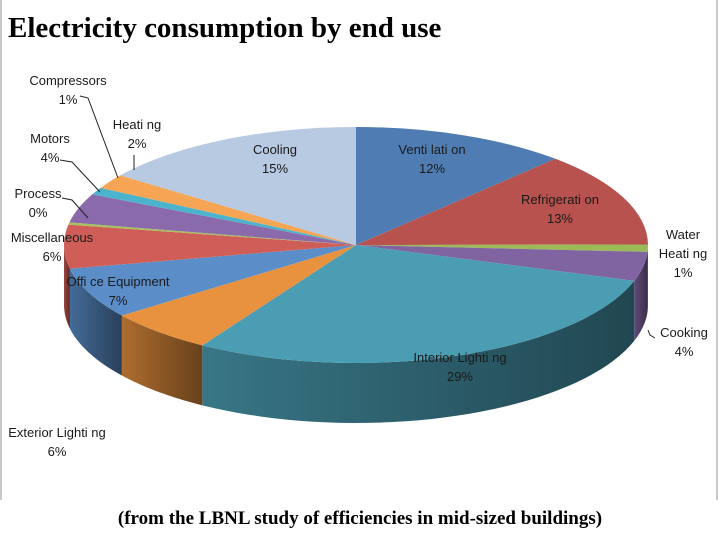  I want to click on pie-slice-cooling, so click(238, 186).